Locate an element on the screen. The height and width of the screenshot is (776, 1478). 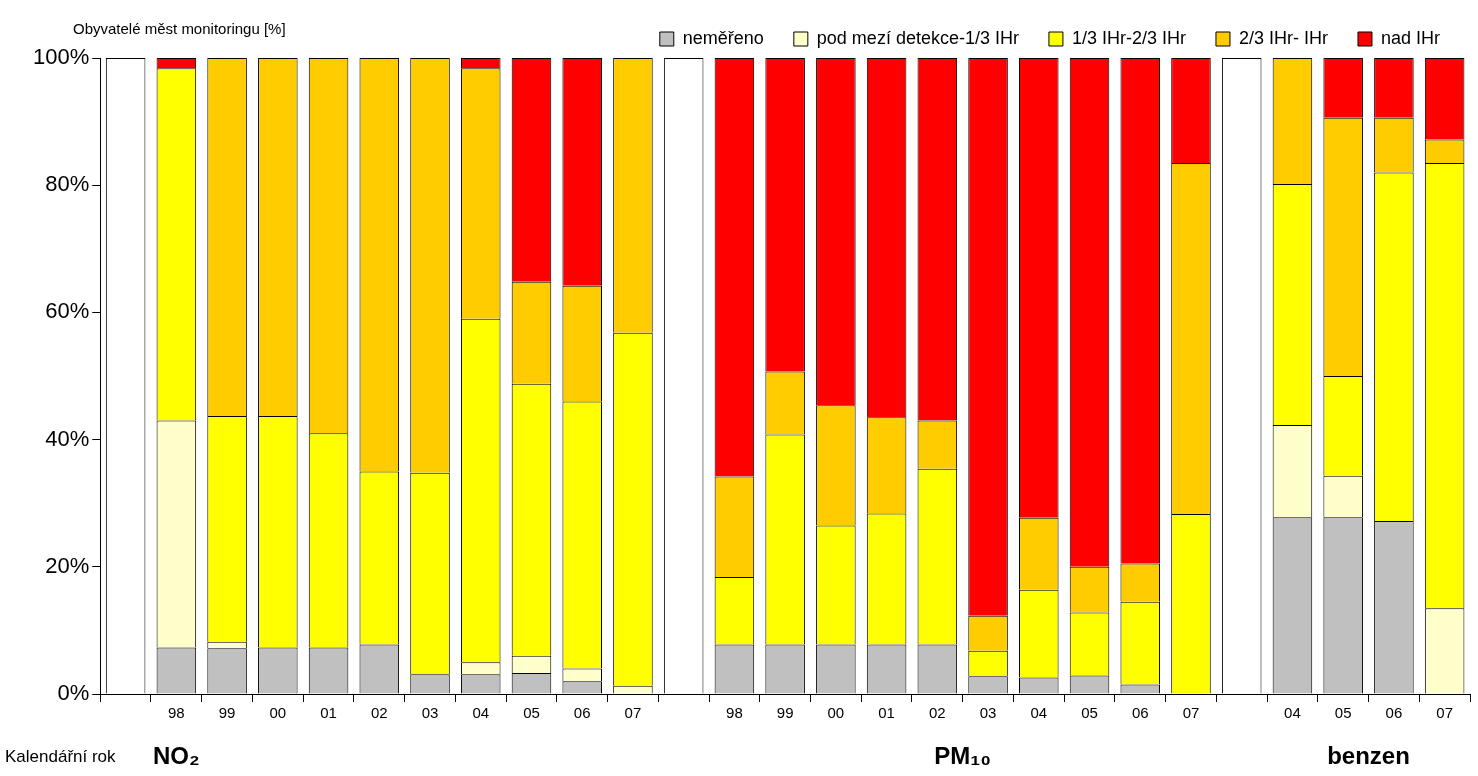
y-axis-title: Obyvatelé měst monitoringu [%] is located at coordinates (179, 29).